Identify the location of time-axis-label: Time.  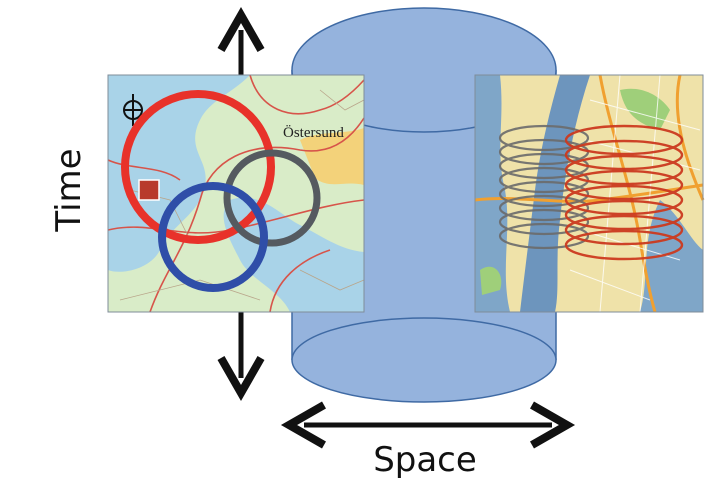
(69, 190).